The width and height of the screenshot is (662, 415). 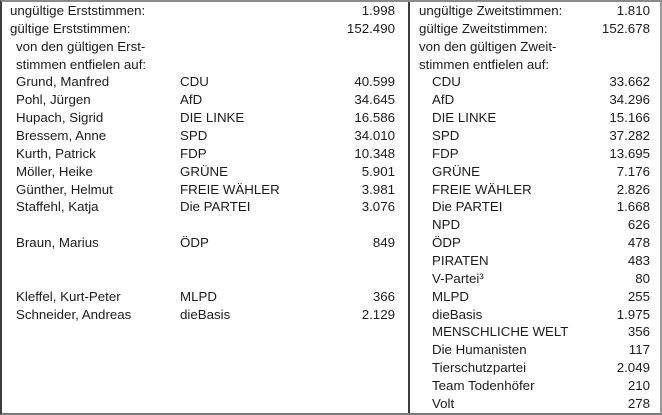 What do you see at coordinates (535, 368) in the screenshot?
I see `table-row: Tierschutzpartei 2.049` at bounding box center [535, 368].